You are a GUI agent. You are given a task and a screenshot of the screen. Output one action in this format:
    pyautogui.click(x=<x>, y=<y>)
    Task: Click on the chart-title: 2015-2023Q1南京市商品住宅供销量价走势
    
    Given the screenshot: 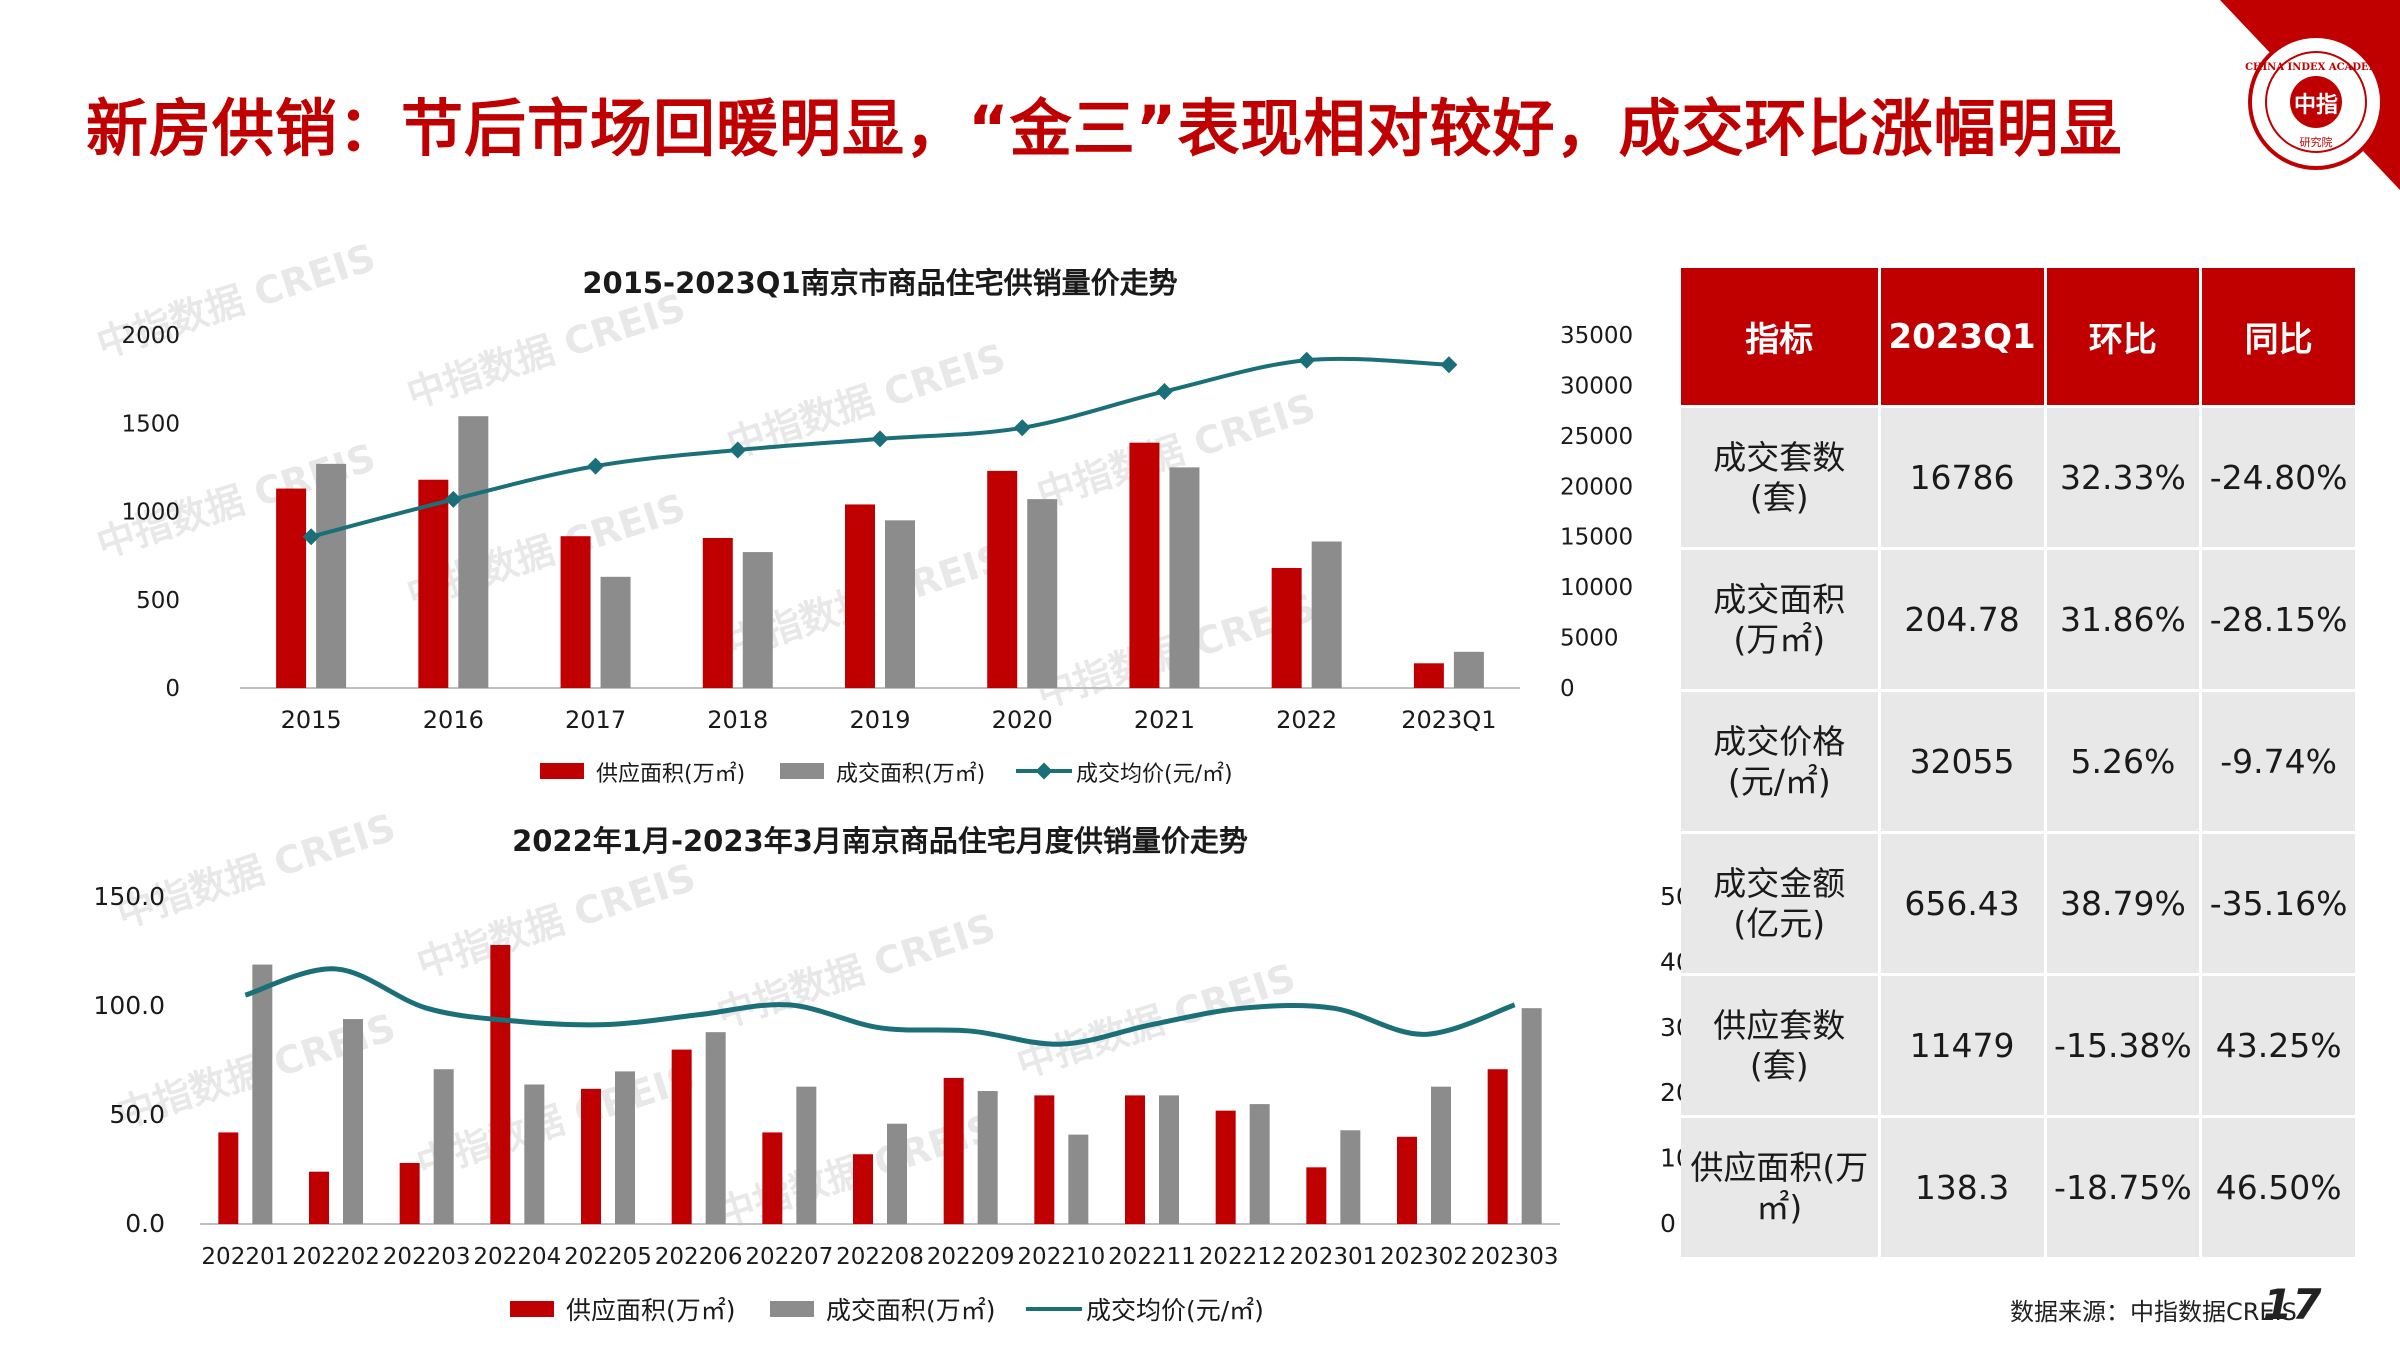 What is the action you would take?
    pyautogui.click(x=879, y=283)
    